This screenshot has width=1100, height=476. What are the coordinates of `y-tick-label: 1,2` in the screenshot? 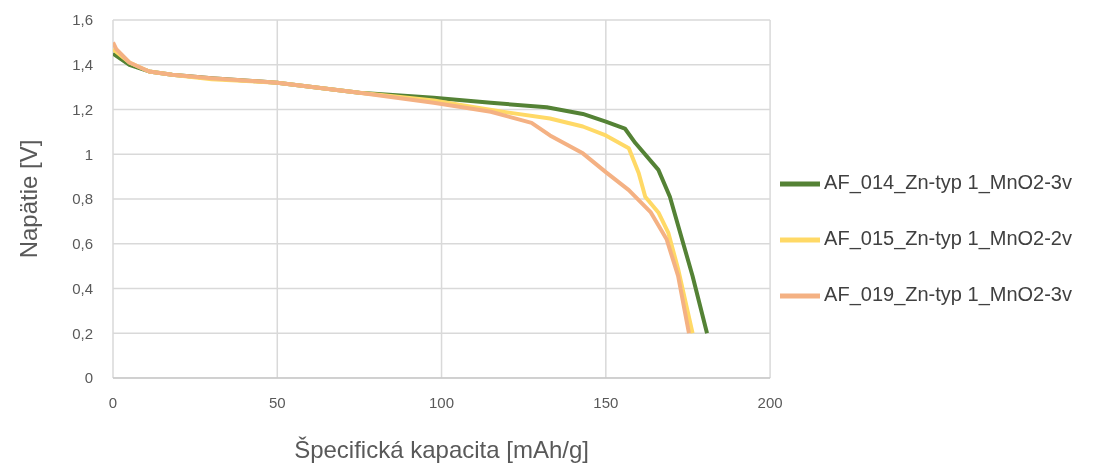 It's located at (82, 109).